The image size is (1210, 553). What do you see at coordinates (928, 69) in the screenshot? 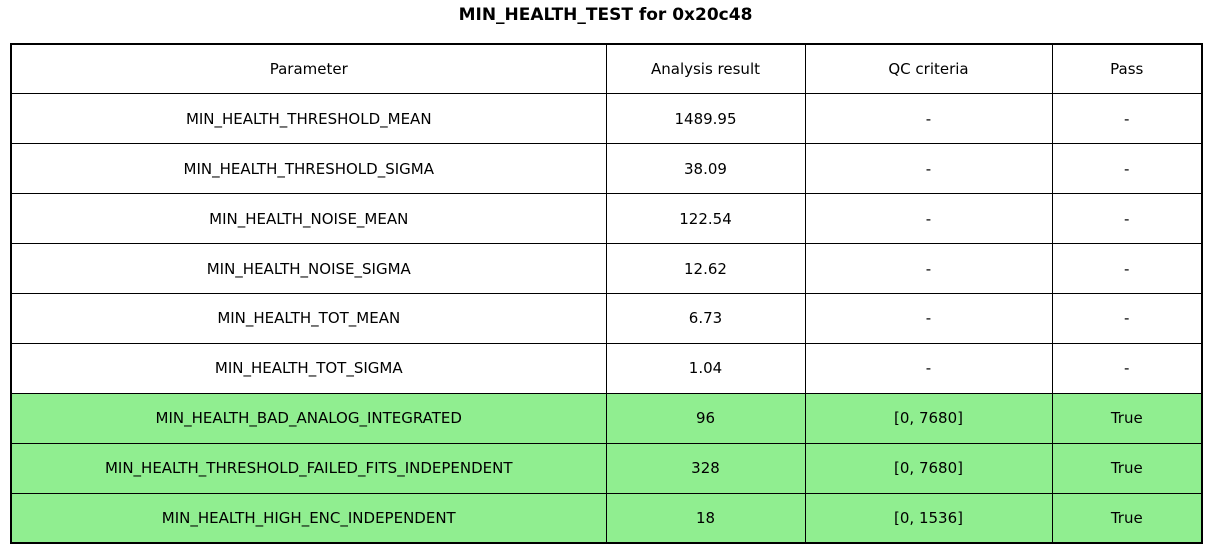
I see `col-header-qc-criteria: QC criteria` at bounding box center [928, 69].